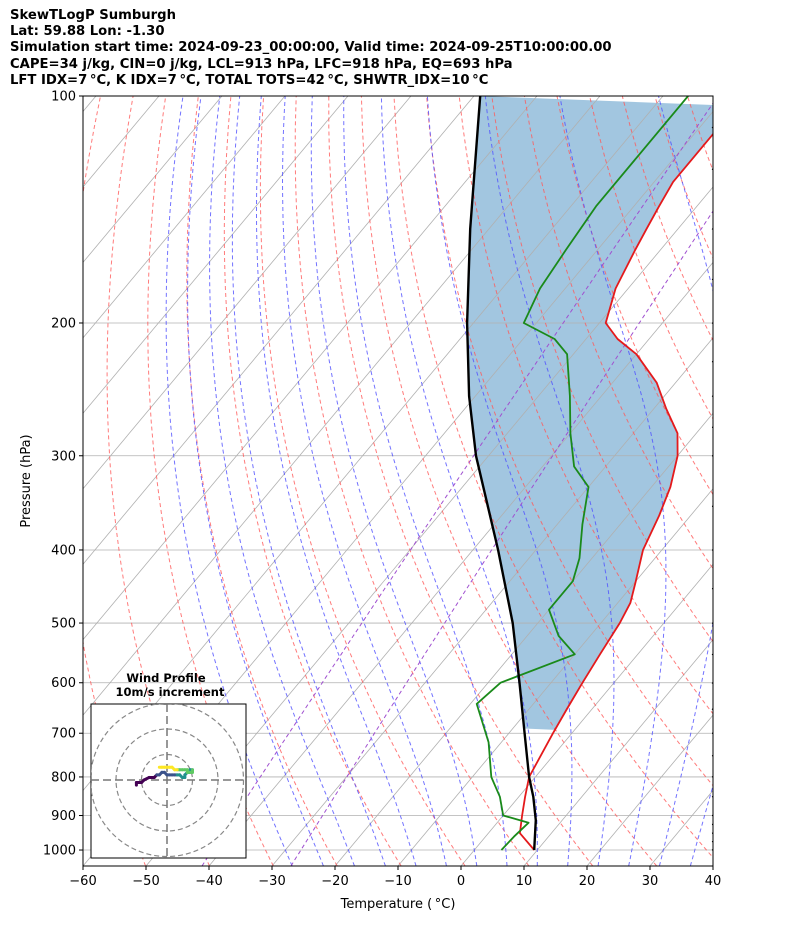 The width and height of the screenshot is (794, 937). Describe the element at coordinates (501, 473) in the screenshot. I see `parcel-profile-line` at that location.